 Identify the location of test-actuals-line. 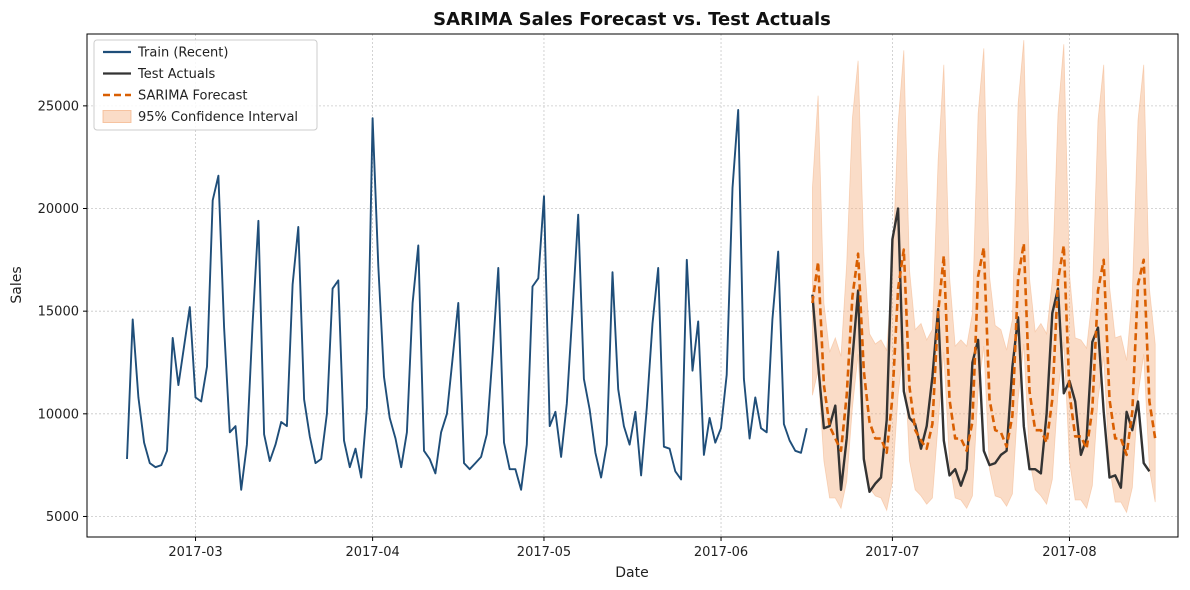
(981, 350).